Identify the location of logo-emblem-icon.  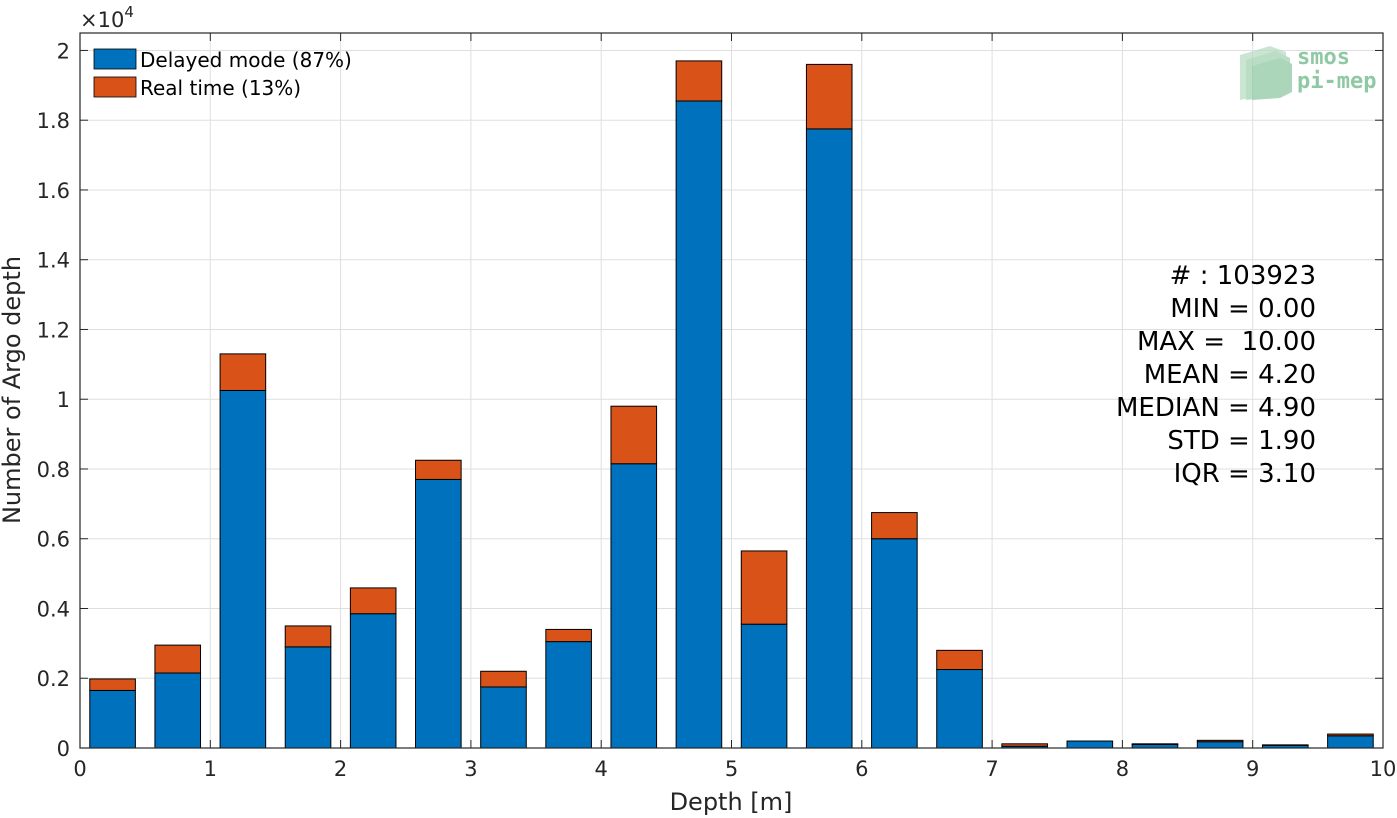
(1266, 73).